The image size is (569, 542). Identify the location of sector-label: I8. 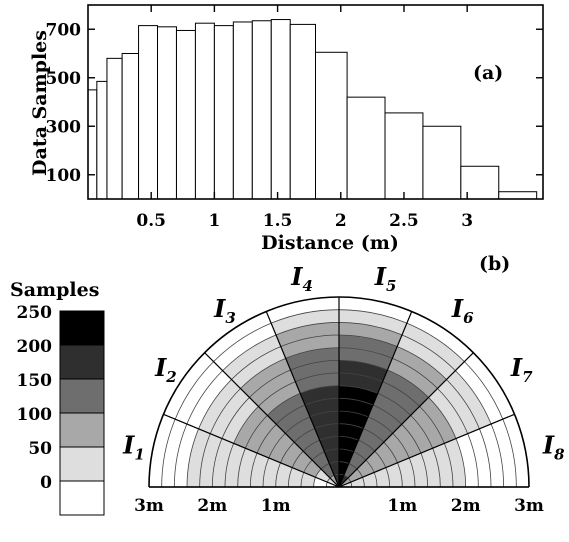
(553, 446).